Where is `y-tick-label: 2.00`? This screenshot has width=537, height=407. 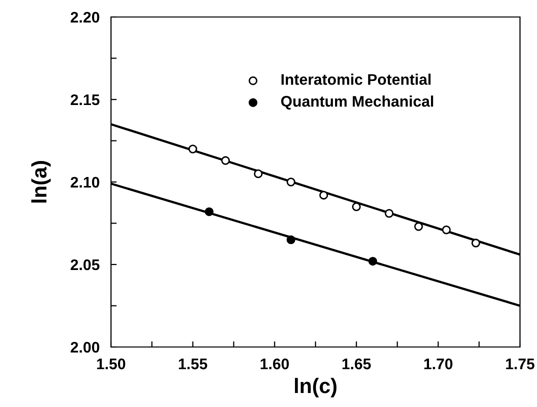 y-tick-label: 2.00 is located at coordinates (85, 347).